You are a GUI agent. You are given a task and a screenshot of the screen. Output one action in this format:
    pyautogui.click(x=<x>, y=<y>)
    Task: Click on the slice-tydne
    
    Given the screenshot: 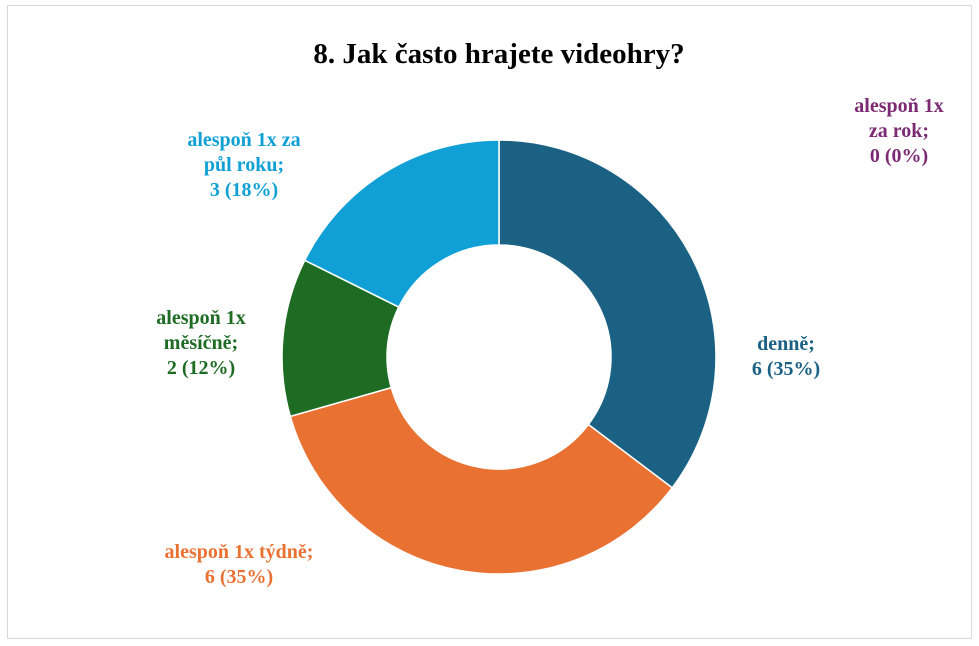 What is the action you would take?
    pyautogui.click(x=481, y=480)
    